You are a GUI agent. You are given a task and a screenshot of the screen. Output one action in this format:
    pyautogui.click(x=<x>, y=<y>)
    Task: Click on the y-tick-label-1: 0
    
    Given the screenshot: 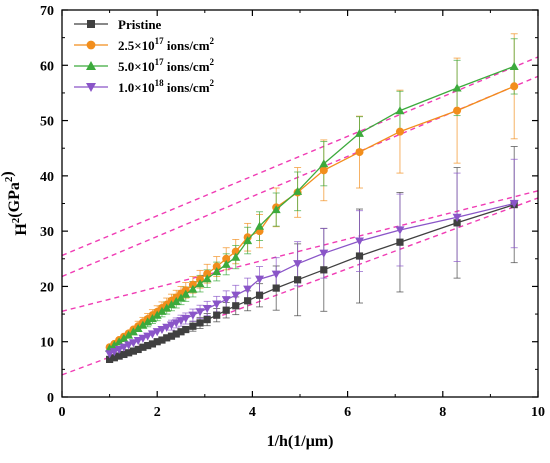 What is the action you would take?
    pyautogui.click(x=50, y=398)
    